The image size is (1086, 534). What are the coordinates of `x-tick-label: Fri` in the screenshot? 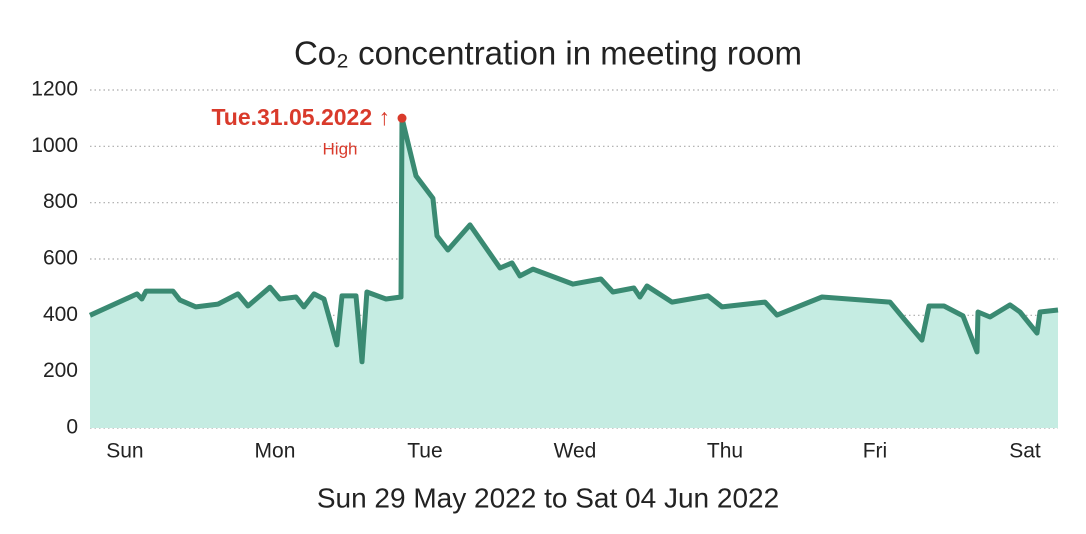 It's located at (875, 451).